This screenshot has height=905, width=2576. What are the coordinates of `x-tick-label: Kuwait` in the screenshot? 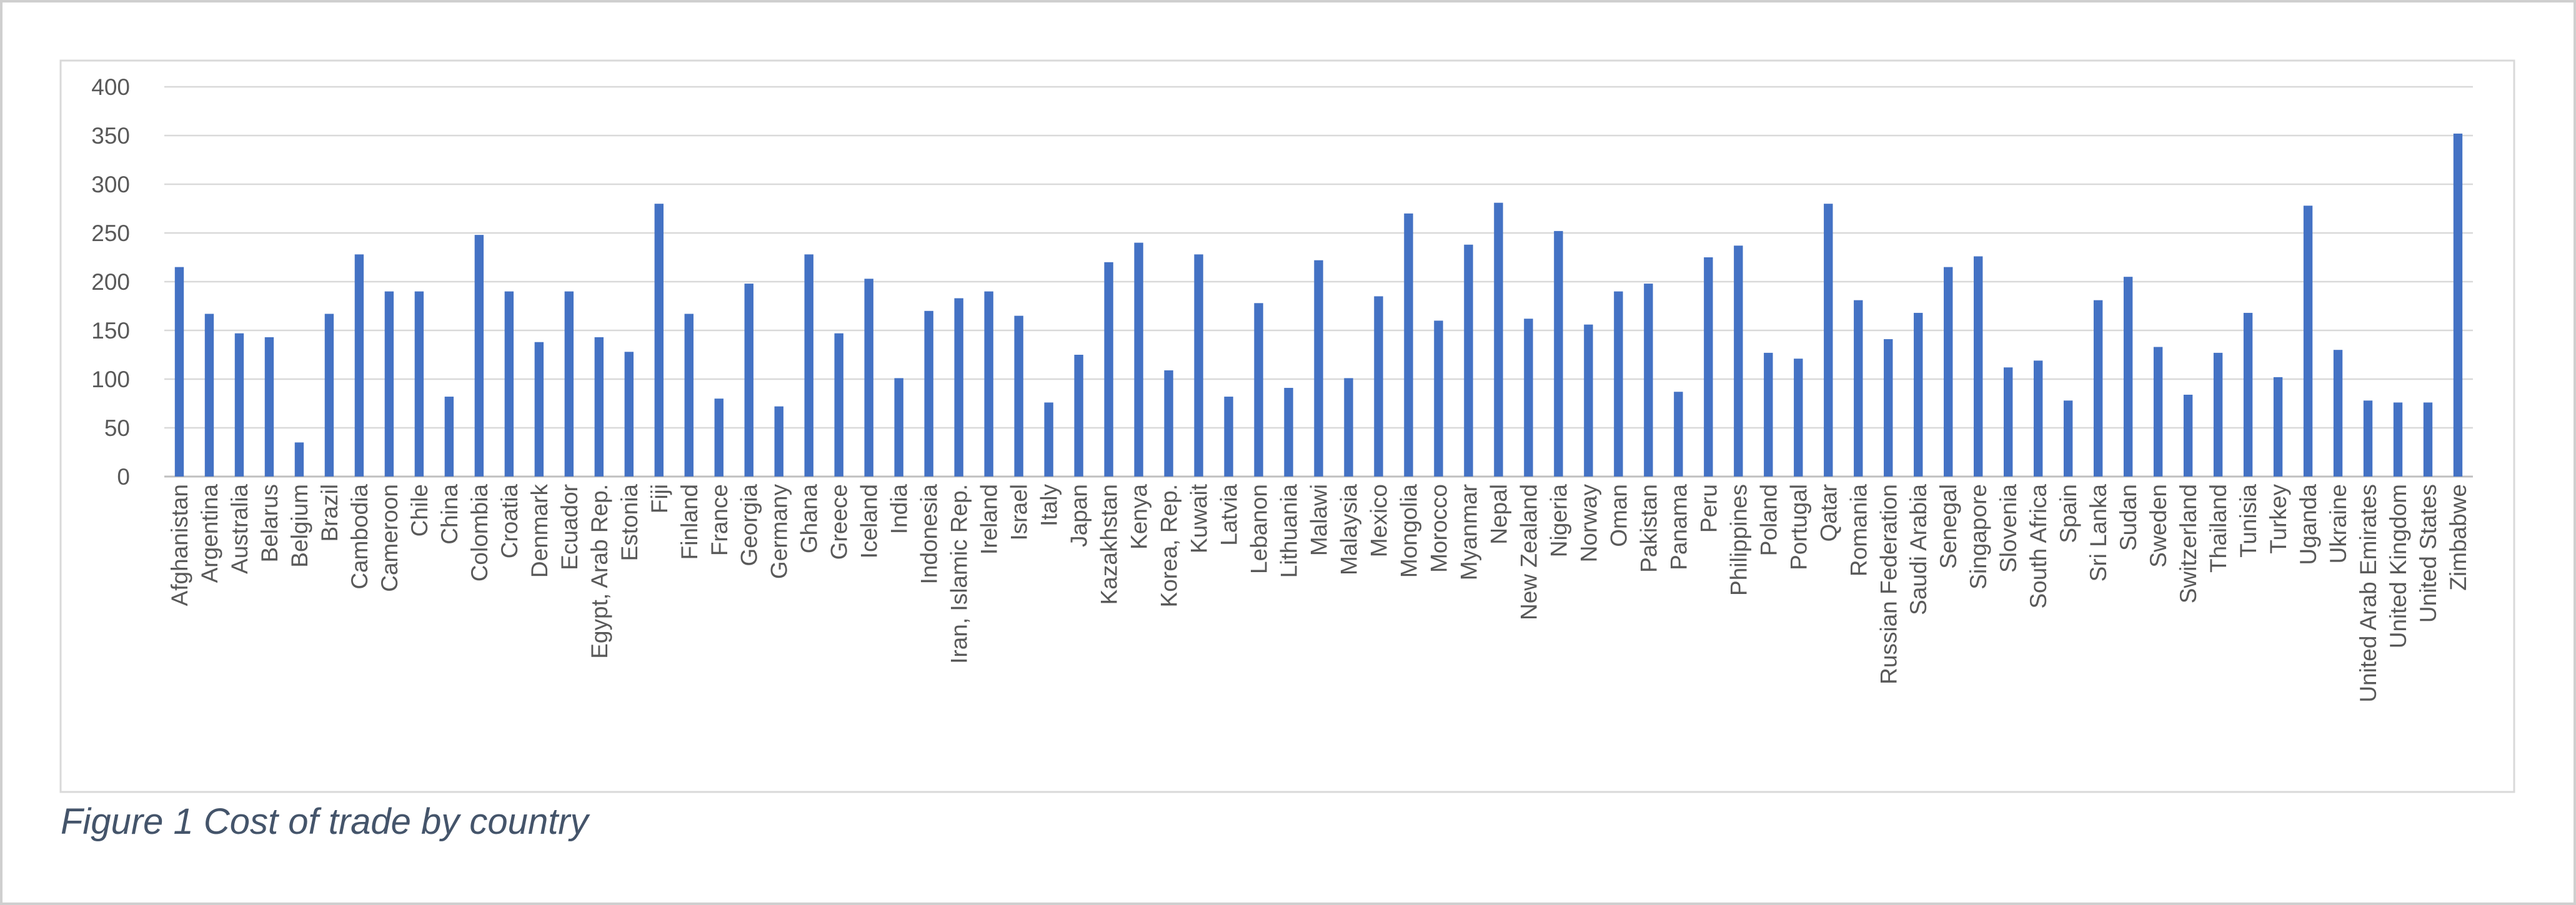 It's located at (1199, 518).